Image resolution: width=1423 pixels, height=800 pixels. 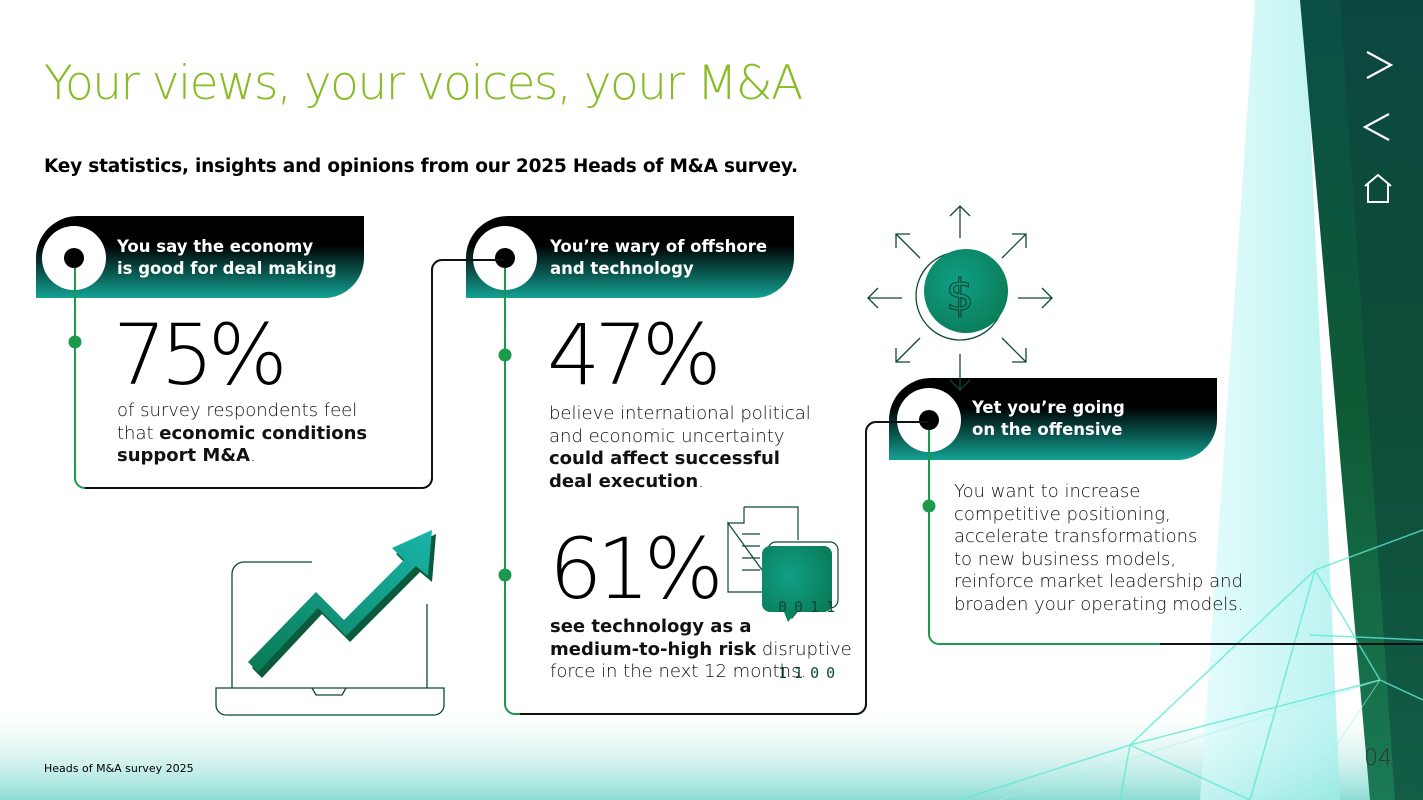 I want to click on heading-line: on the offensive, so click(x=1047, y=429).